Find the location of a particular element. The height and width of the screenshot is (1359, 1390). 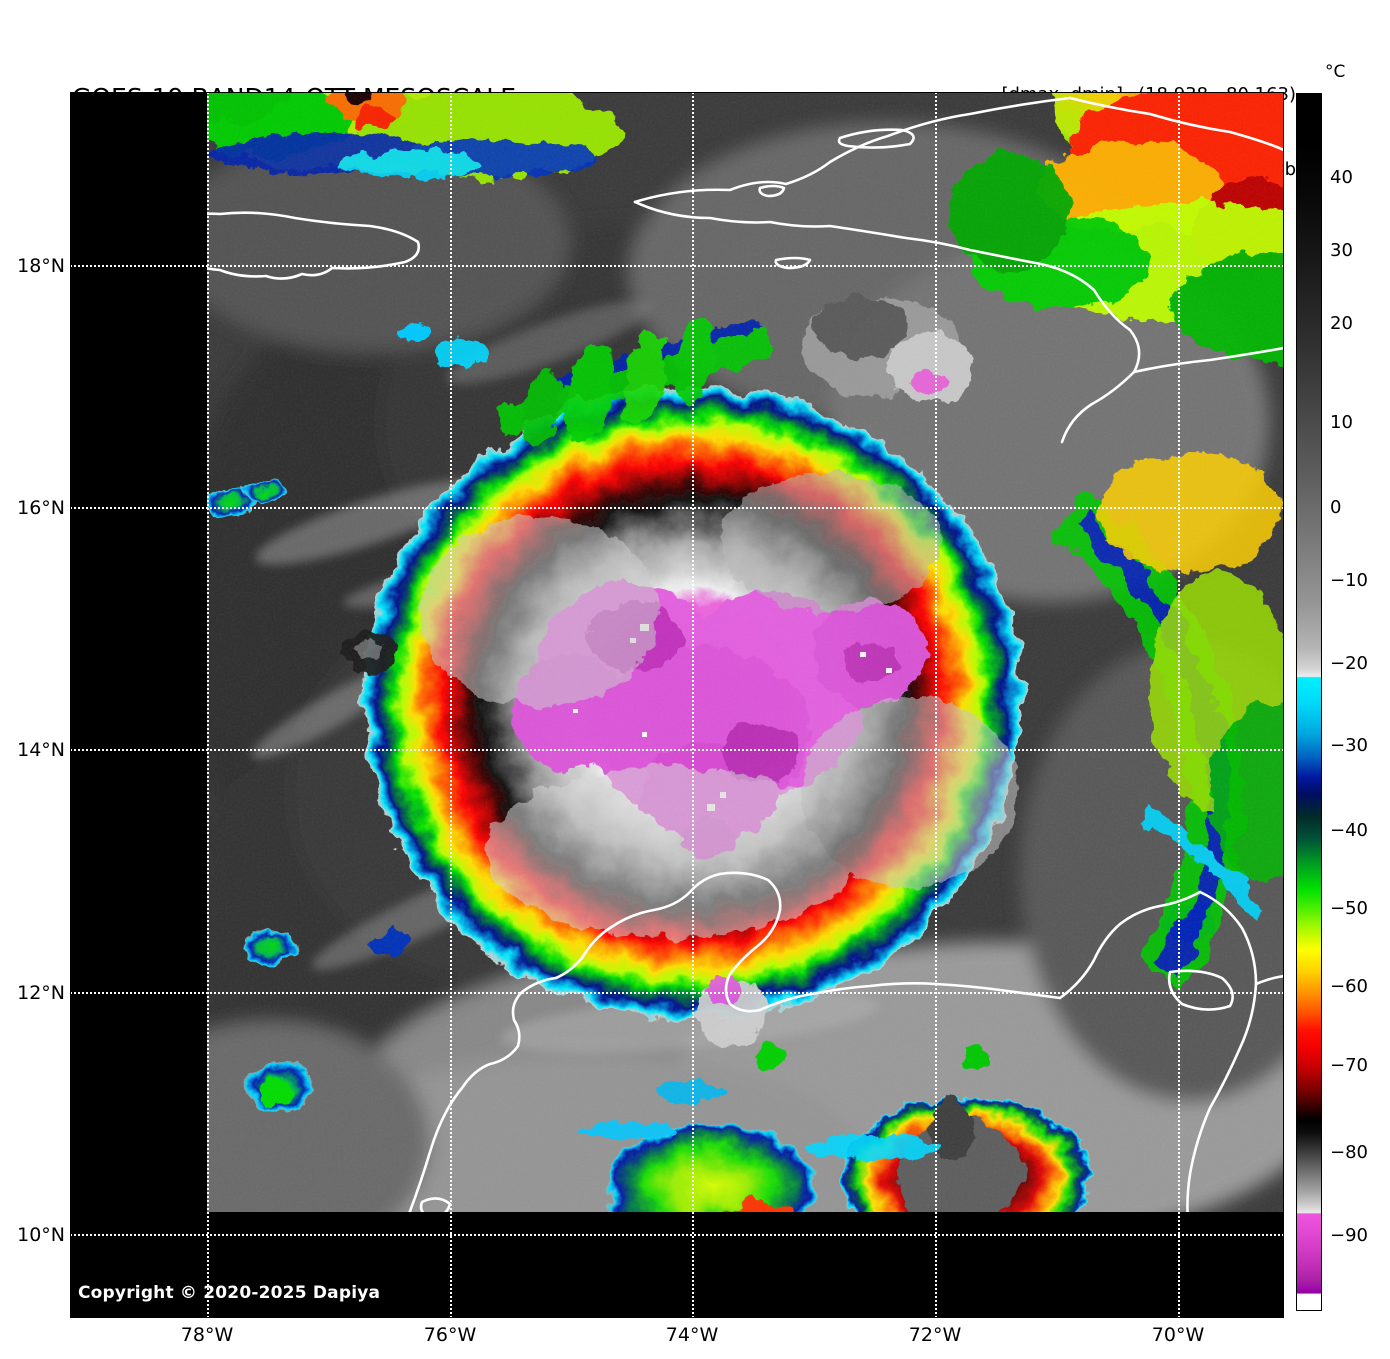

lat-label-16n: 16°N is located at coordinates (41, 508).